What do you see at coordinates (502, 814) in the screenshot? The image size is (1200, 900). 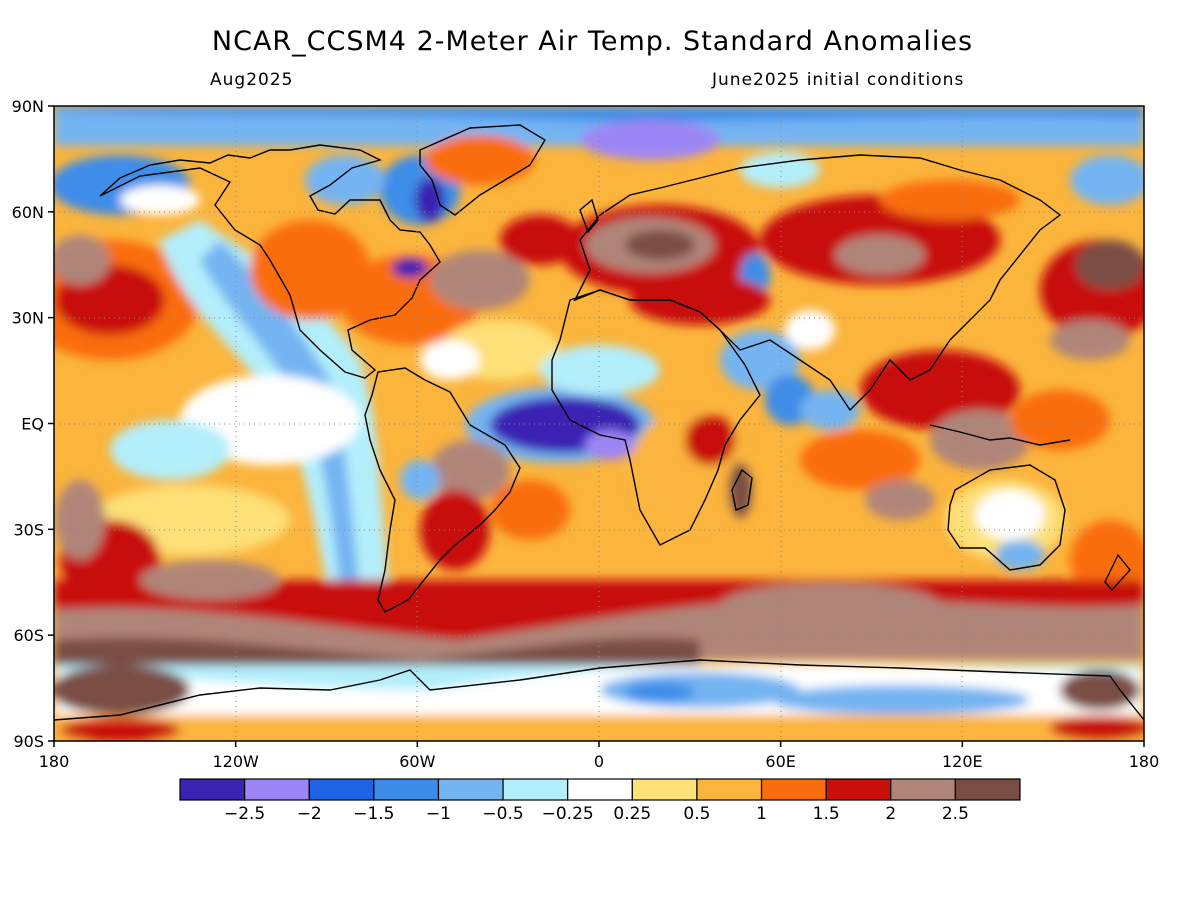 I see `colorbar-label: −0.5` at bounding box center [502, 814].